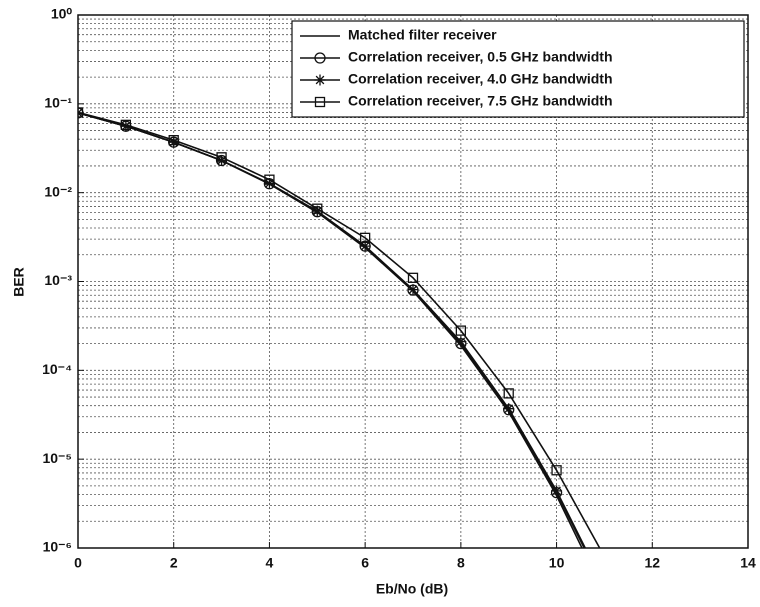  What do you see at coordinates (480, 79) in the screenshot?
I see `legend-label: Correlation receiver, 4.0 GHz bandwidth` at bounding box center [480, 79].